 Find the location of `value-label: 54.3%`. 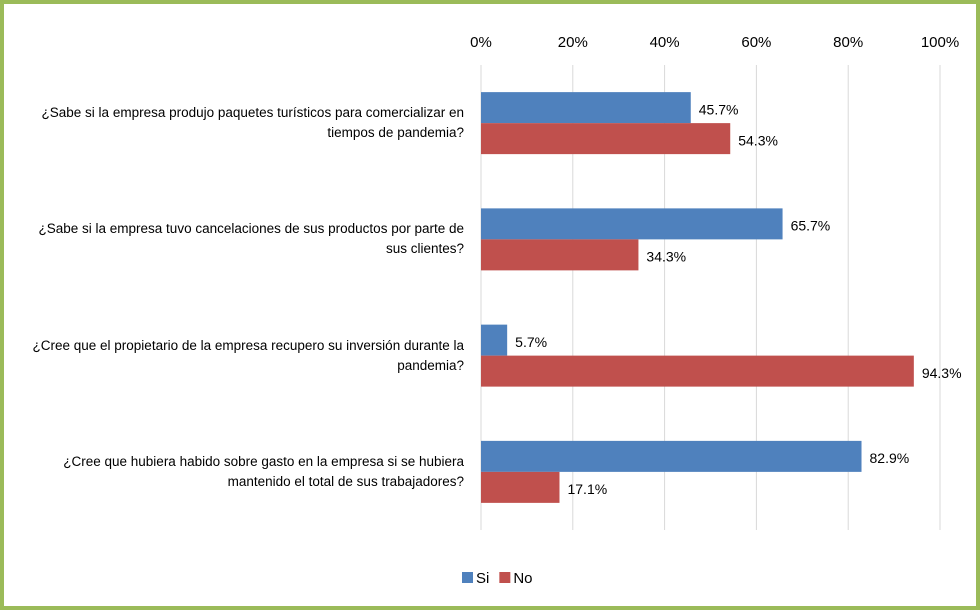

value-label: 54.3% is located at coordinates (758, 140).